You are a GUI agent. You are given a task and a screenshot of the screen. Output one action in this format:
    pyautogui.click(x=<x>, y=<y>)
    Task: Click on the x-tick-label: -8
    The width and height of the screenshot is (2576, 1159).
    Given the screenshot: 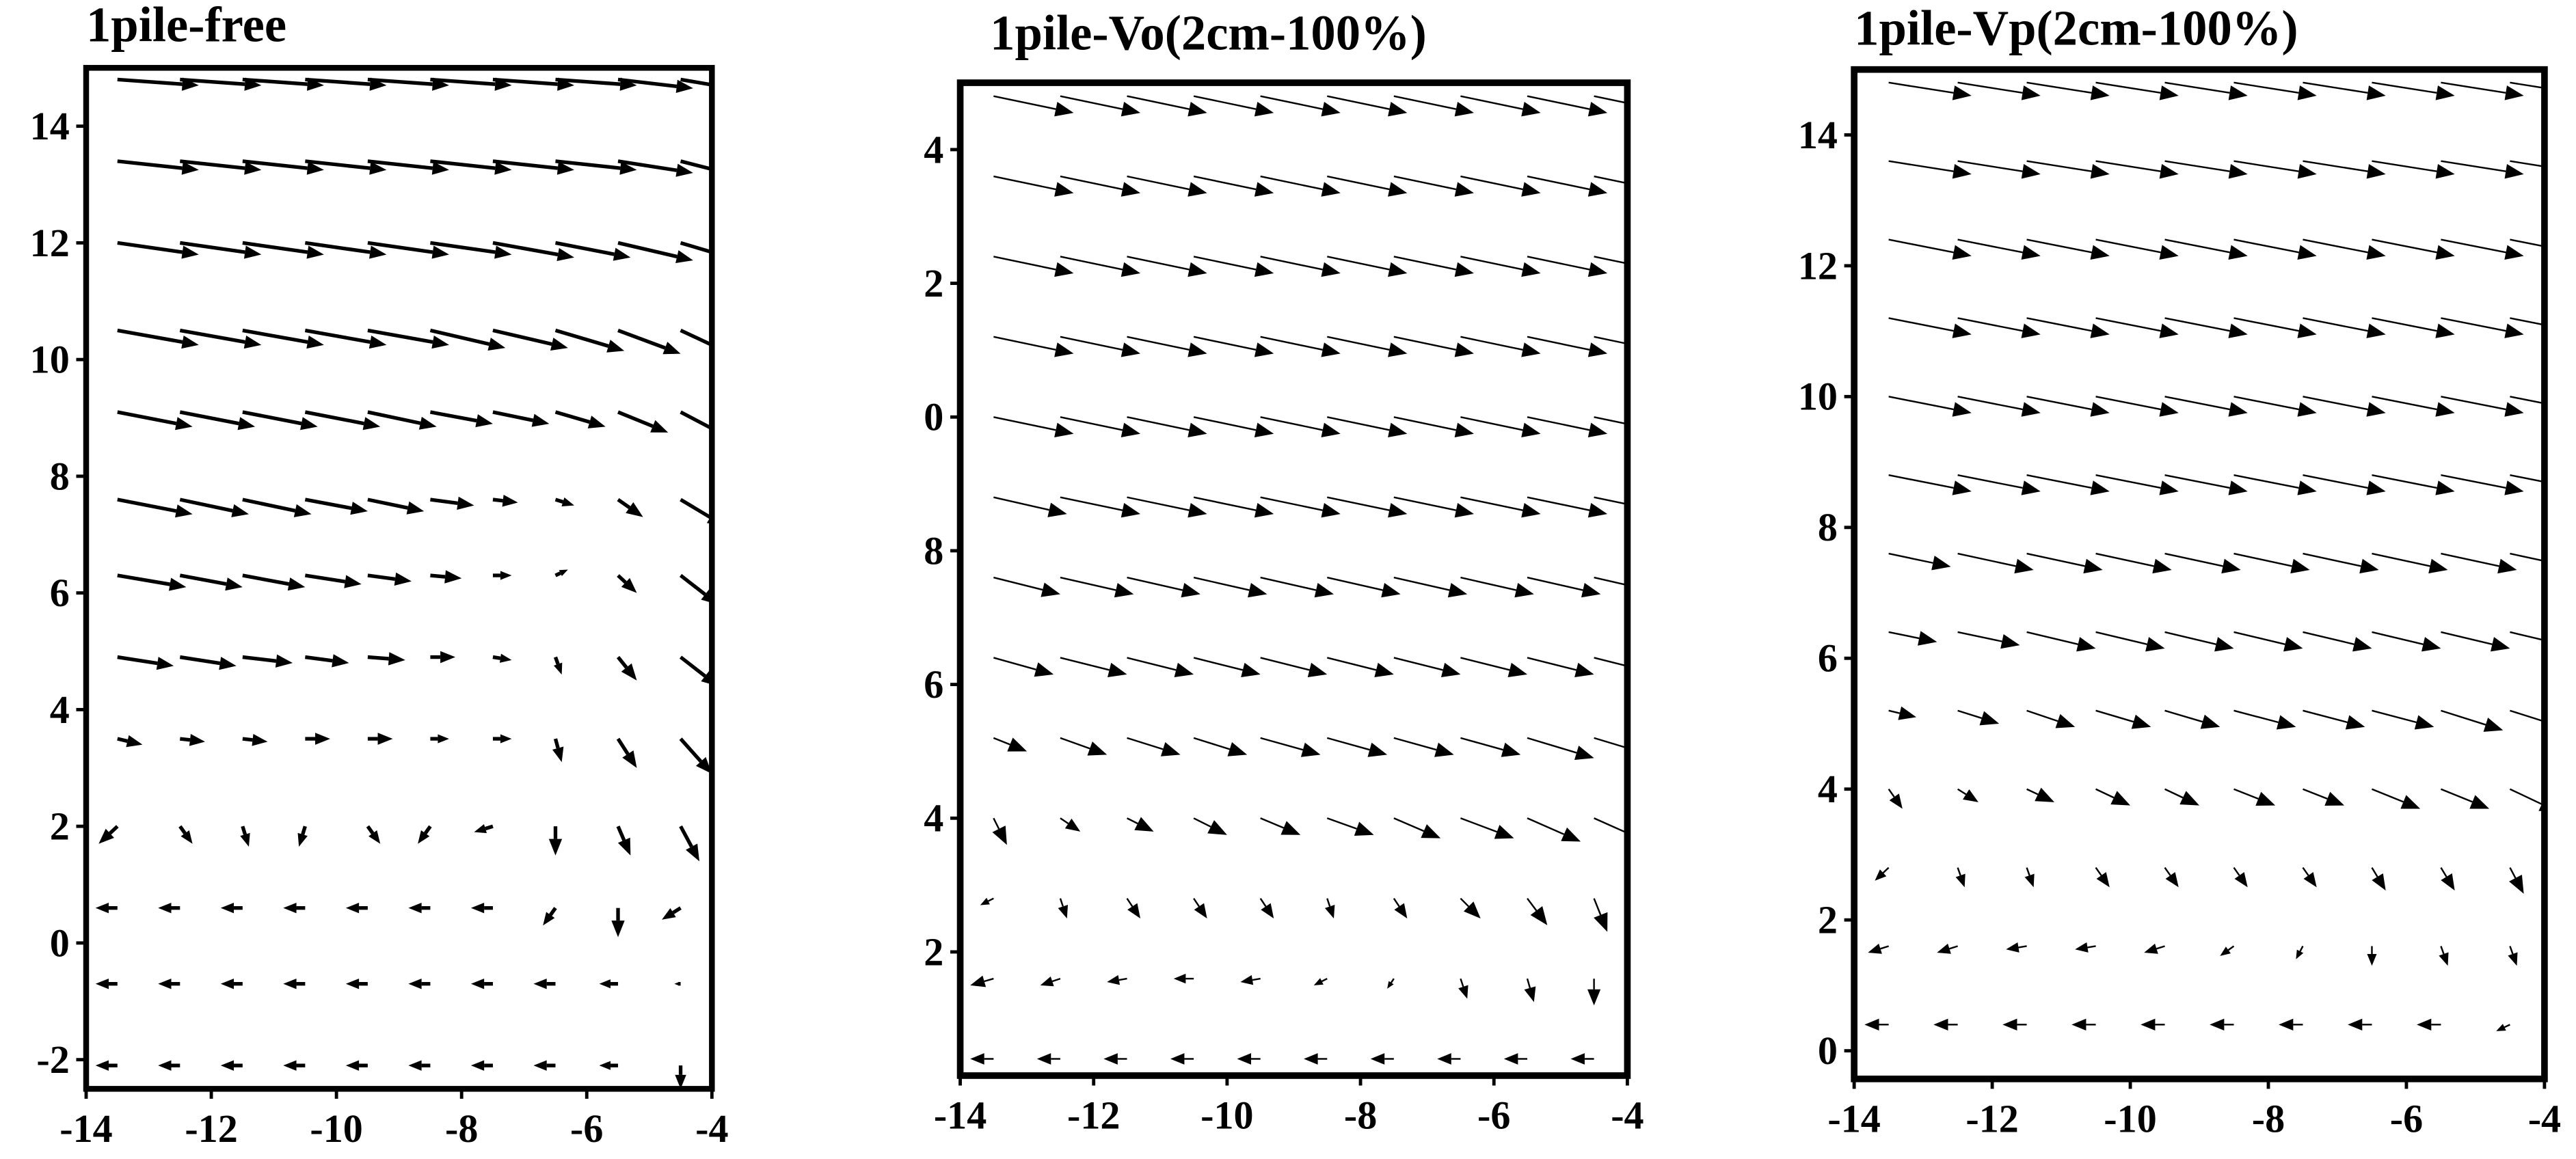 What is the action you would take?
    pyautogui.click(x=2268, y=1118)
    